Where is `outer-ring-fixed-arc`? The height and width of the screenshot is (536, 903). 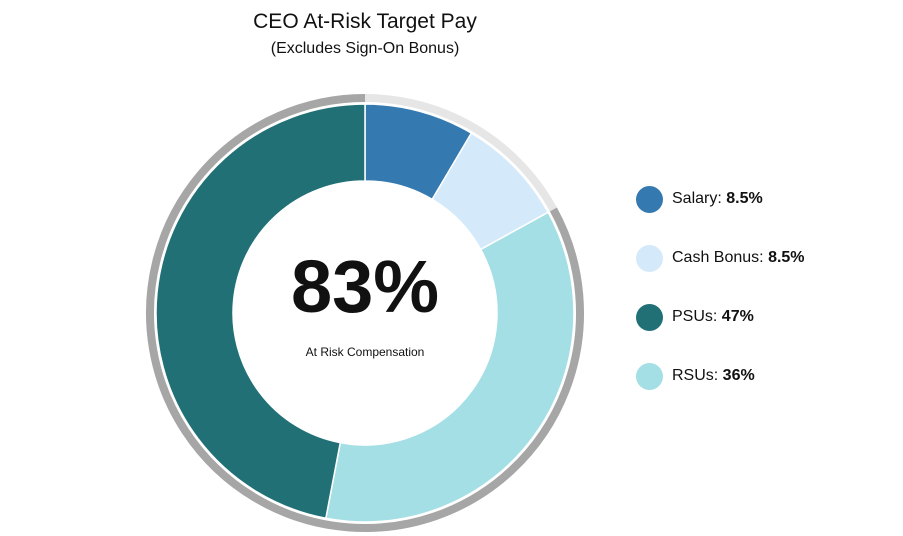 outer-ring-fixed-arc is located at coordinates (460, 153).